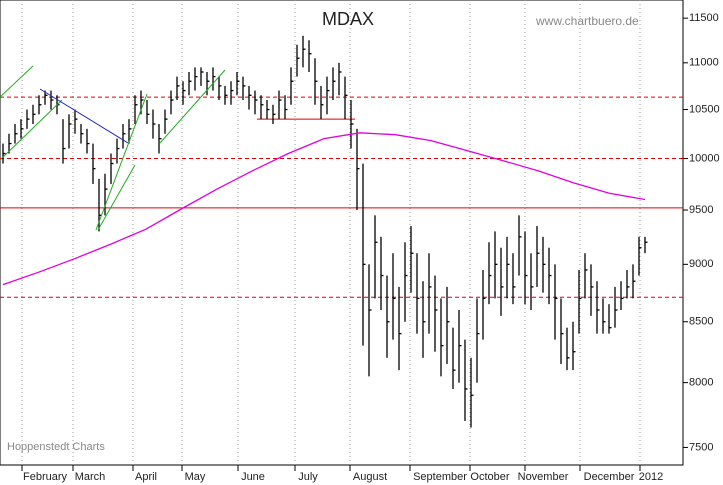 This screenshot has width=723, height=485. I want to click on x-tick-label: December, so click(609, 477).